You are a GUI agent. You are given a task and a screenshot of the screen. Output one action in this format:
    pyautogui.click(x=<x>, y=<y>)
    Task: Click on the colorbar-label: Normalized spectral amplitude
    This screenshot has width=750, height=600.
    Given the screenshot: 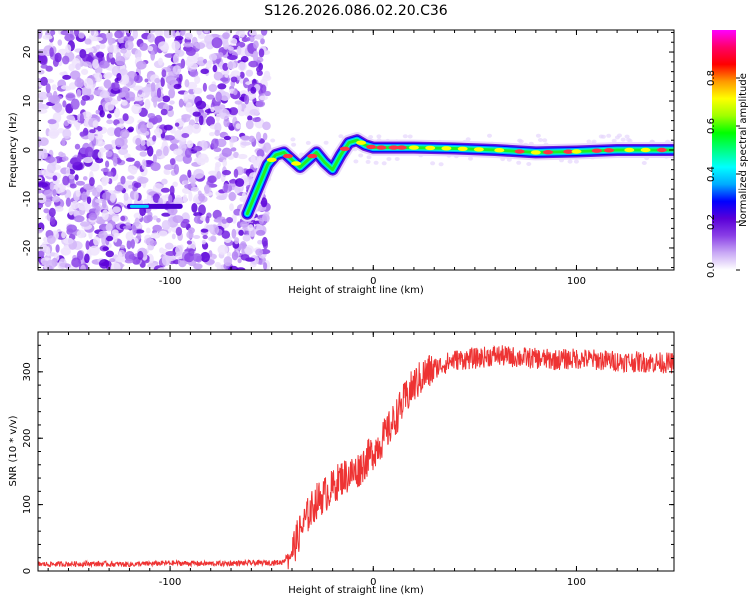 What is the action you would take?
    pyautogui.click(x=743, y=150)
    